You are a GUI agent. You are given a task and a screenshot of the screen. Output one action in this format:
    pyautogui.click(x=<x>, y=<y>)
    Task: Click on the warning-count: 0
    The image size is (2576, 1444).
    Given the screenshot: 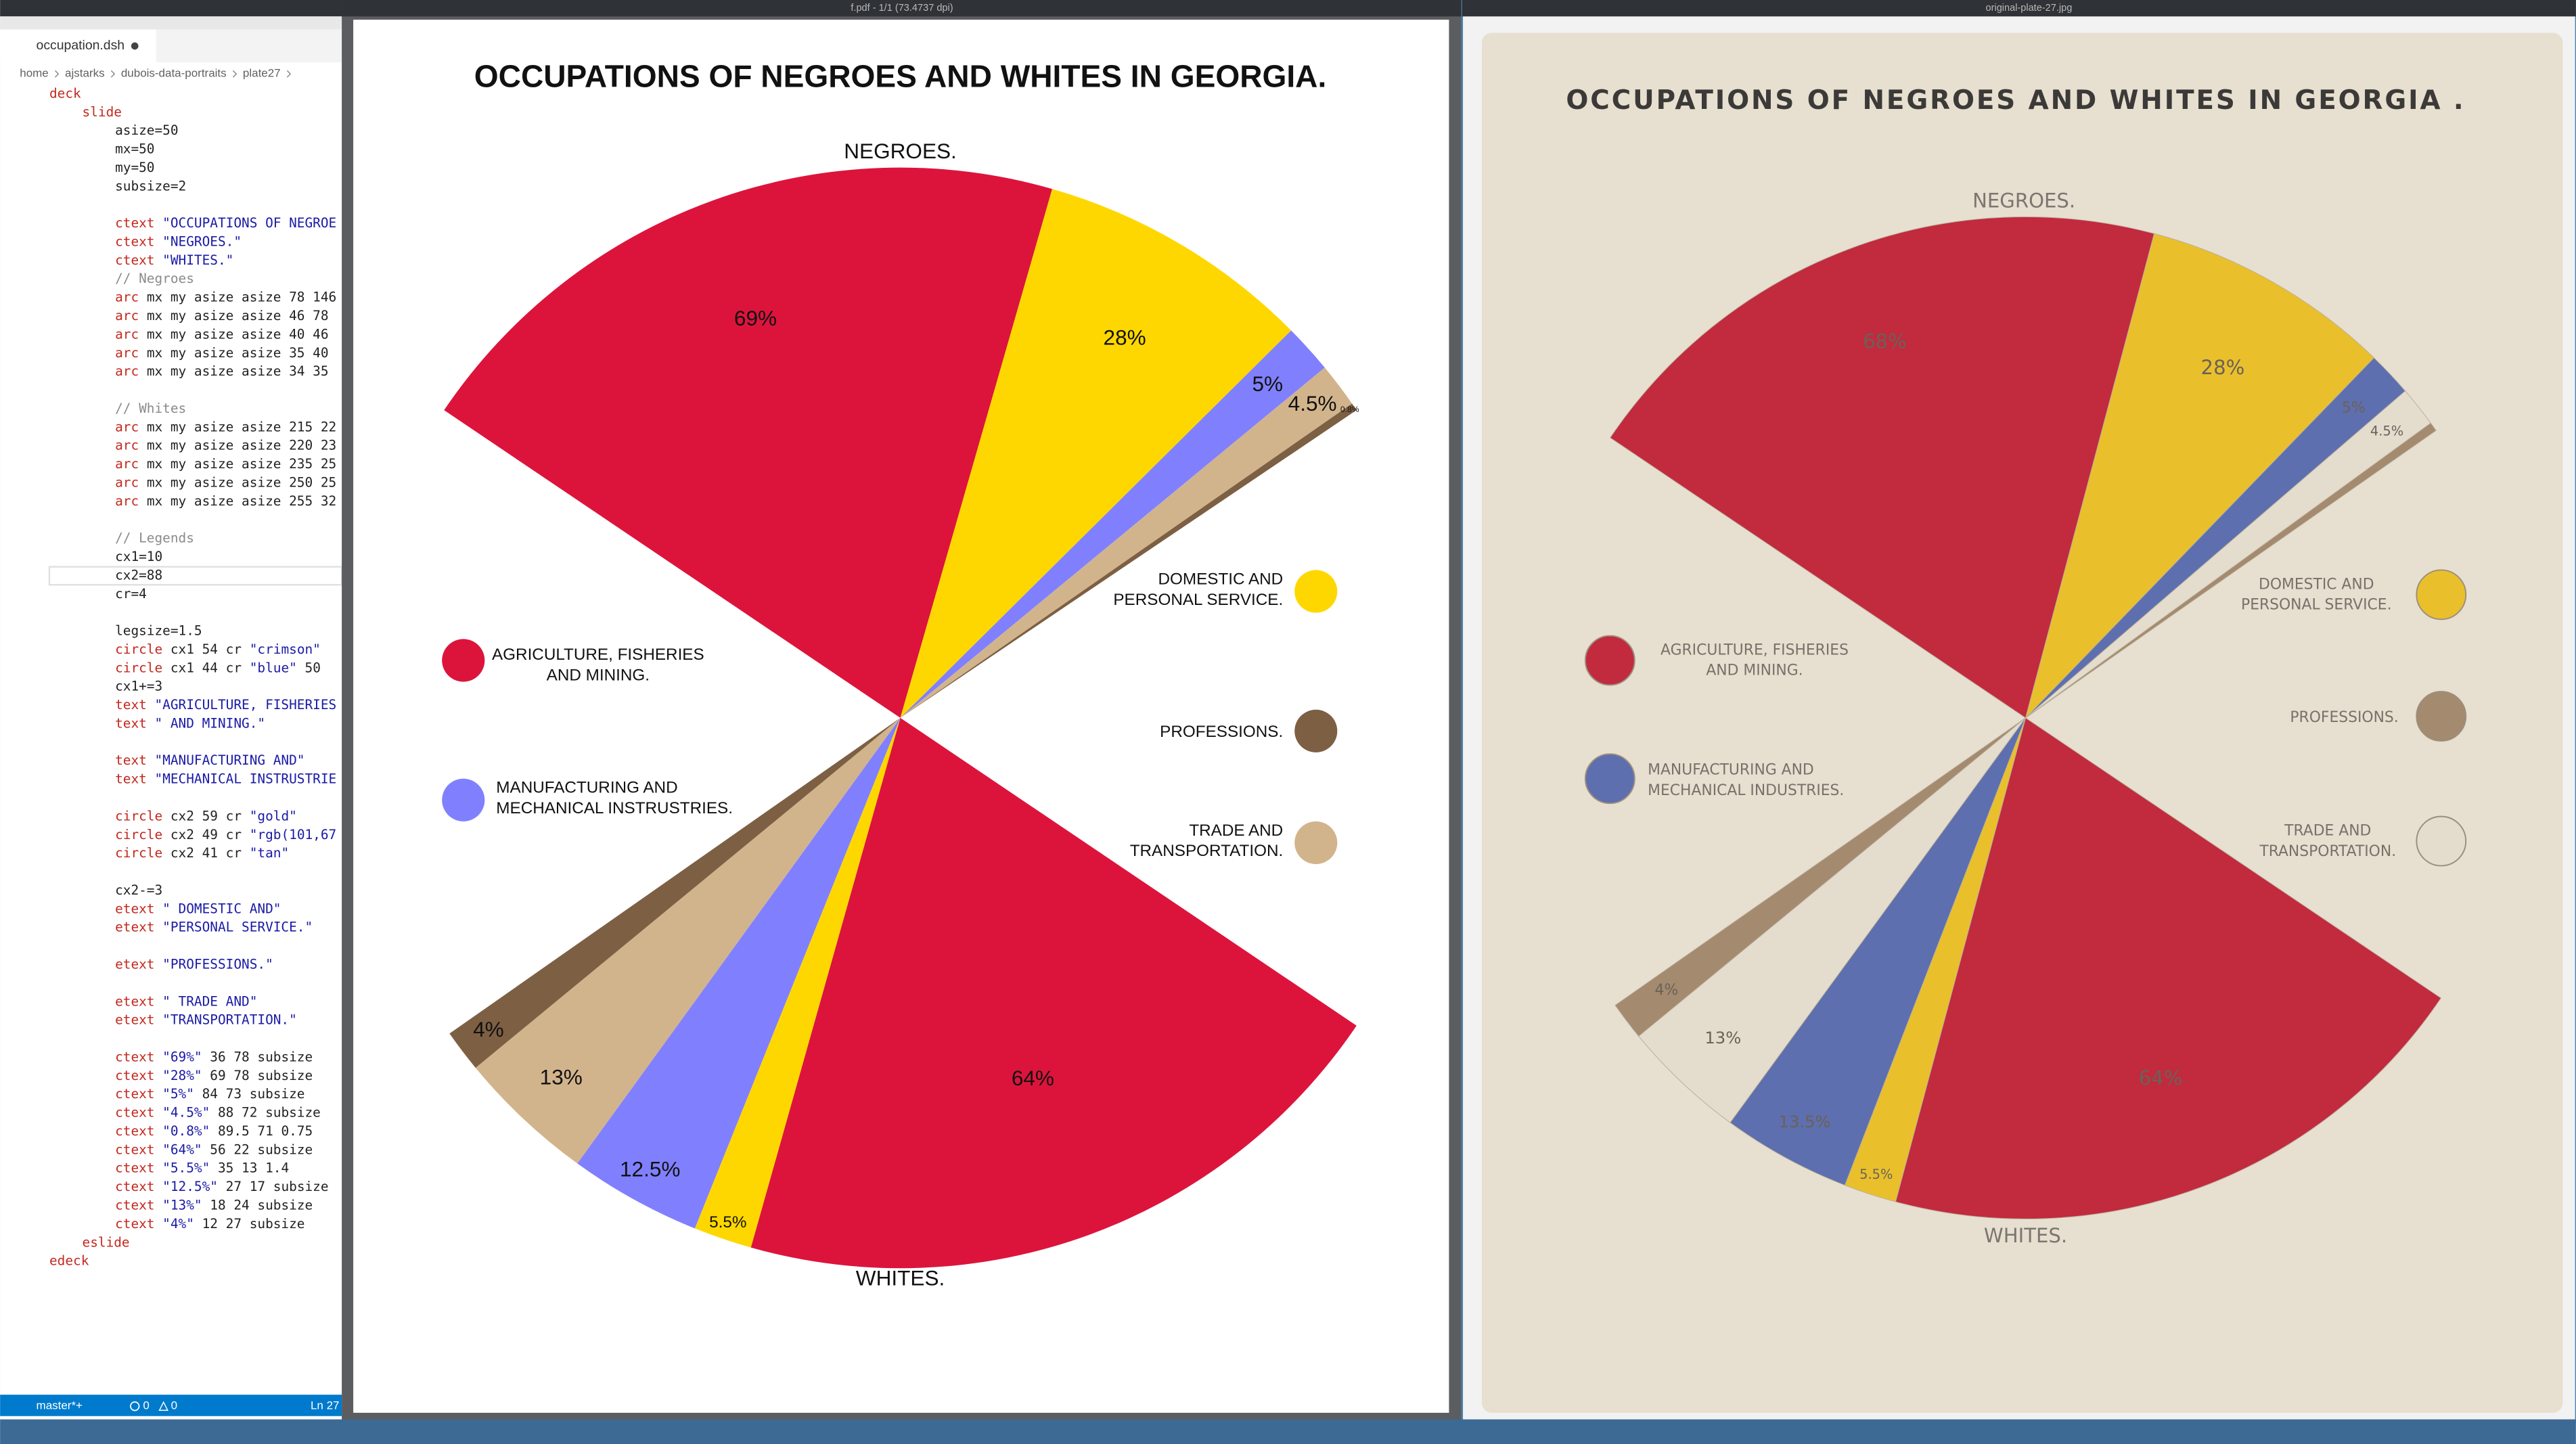 What is the action you would take?
    pyautogui.click(x=174, y=1405)
    